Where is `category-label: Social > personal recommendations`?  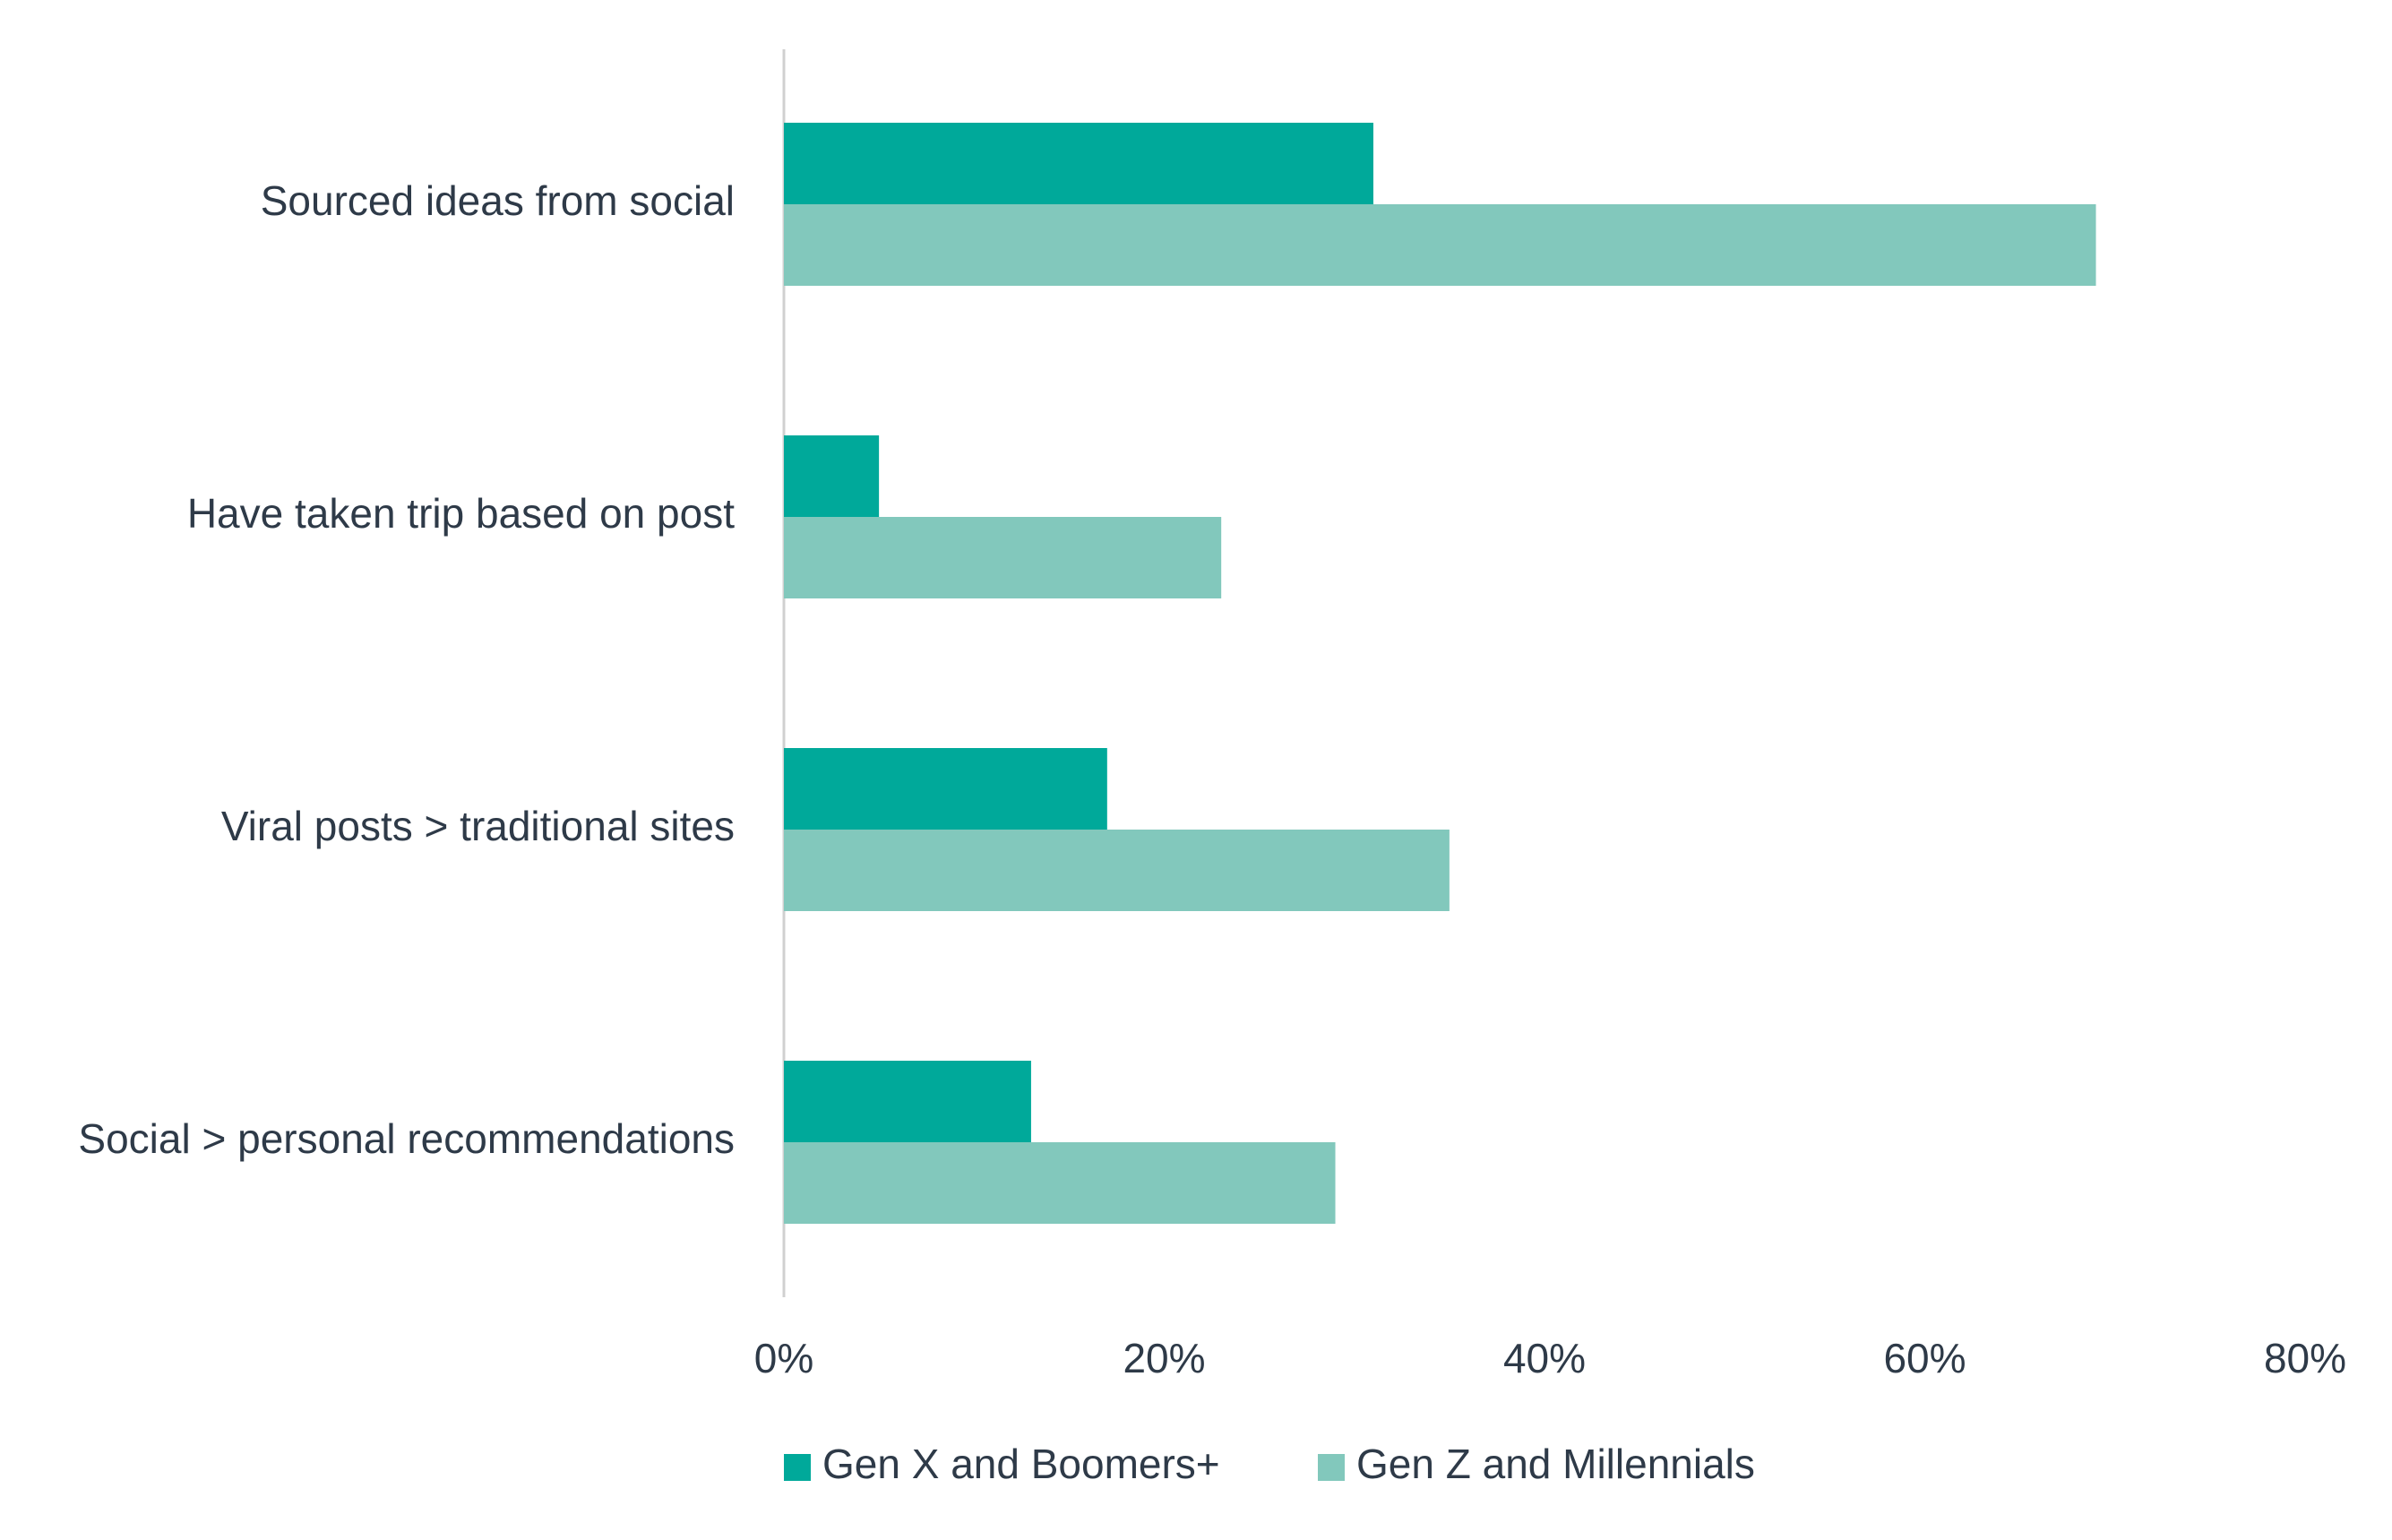
category-label: Social > personal recommendations is located at coordinates (407, 1138).